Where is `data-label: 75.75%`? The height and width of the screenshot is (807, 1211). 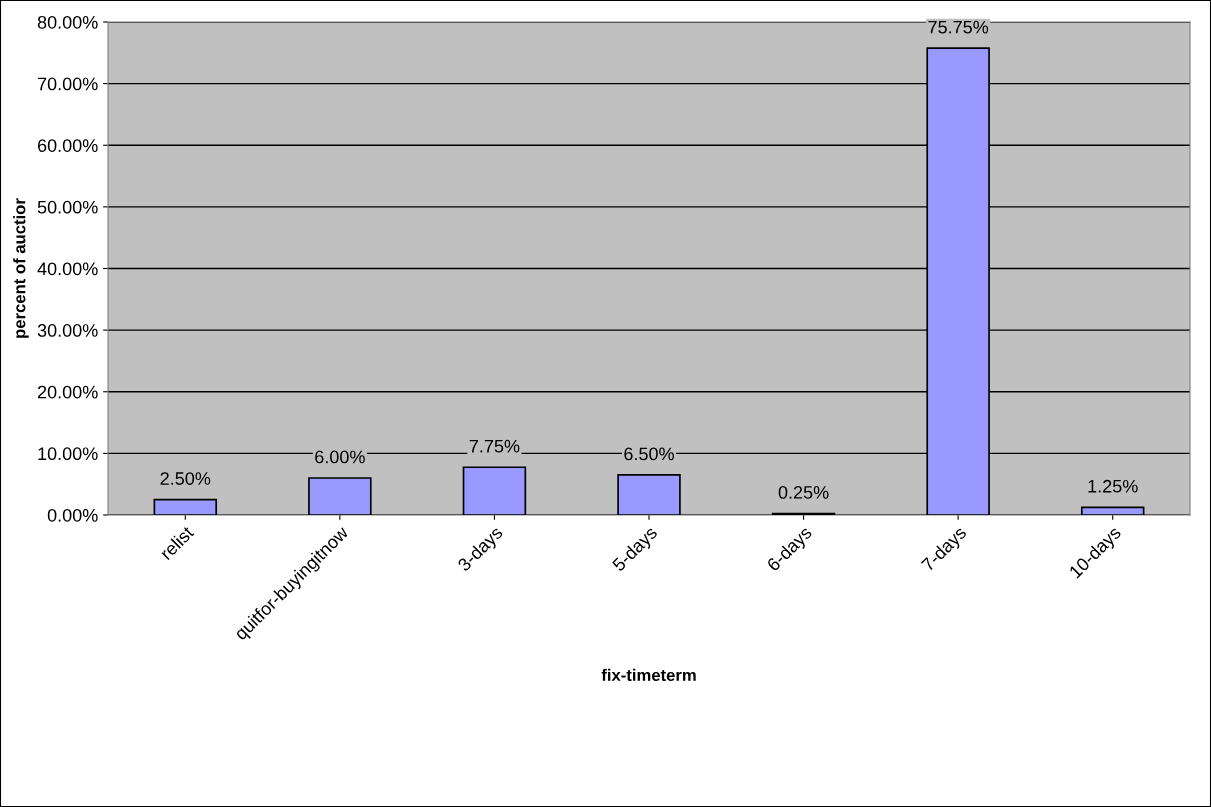
data-label: 75.75% is located at coordinates (958, 27).